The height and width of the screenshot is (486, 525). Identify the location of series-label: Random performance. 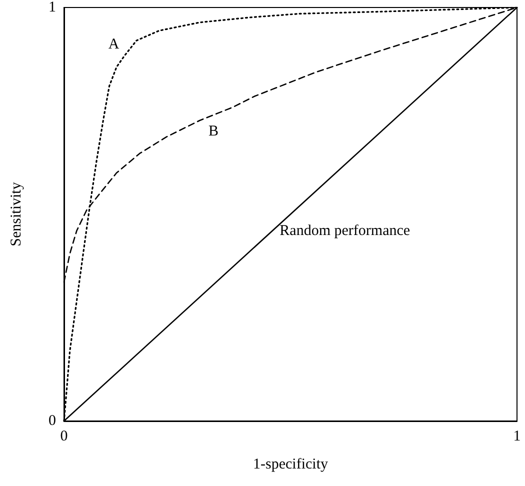
(345, 230).